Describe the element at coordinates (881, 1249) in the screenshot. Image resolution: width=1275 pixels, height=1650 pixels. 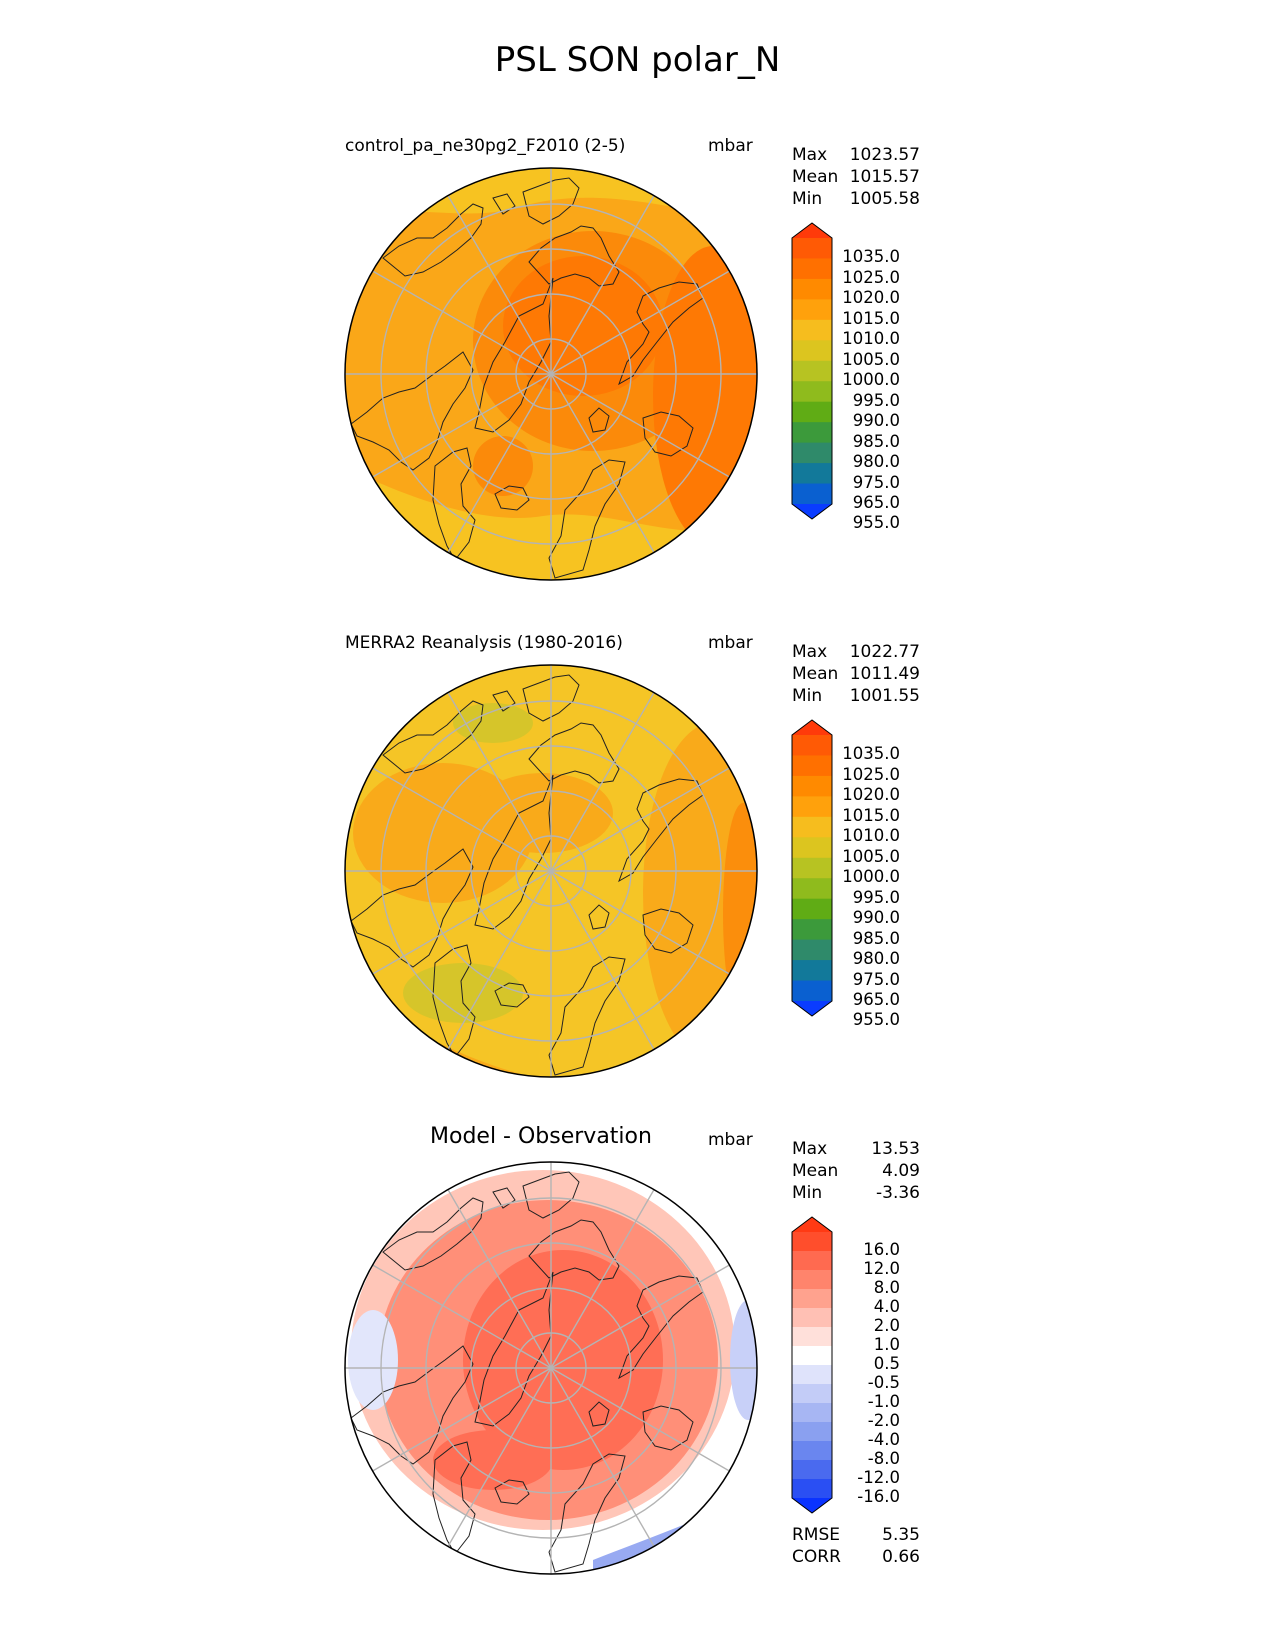
I see `colorbar-tick-label: 16.0` at that location.